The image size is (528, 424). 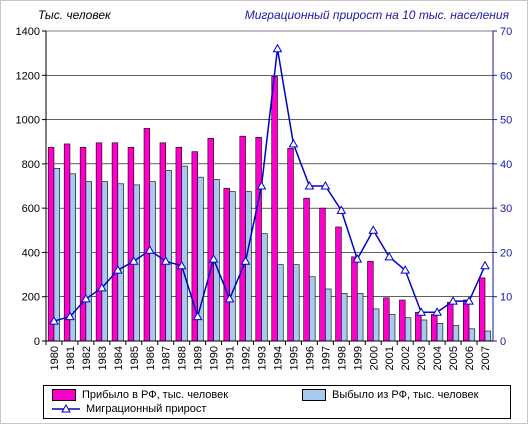 I want to click on x-tick-label: 1990, so click(x=215, y=358).